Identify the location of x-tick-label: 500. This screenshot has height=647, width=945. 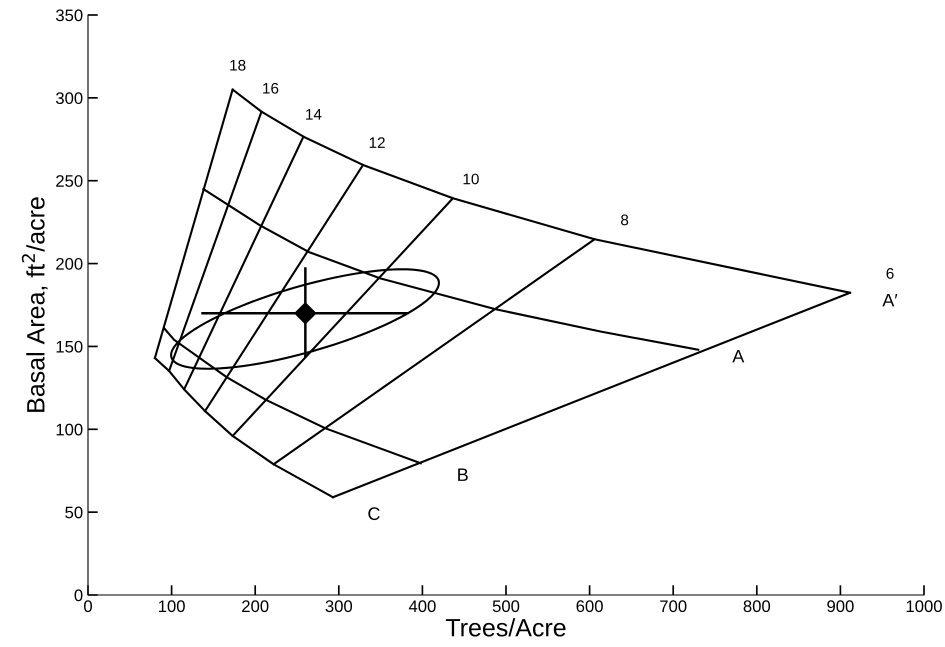
(506, 606).